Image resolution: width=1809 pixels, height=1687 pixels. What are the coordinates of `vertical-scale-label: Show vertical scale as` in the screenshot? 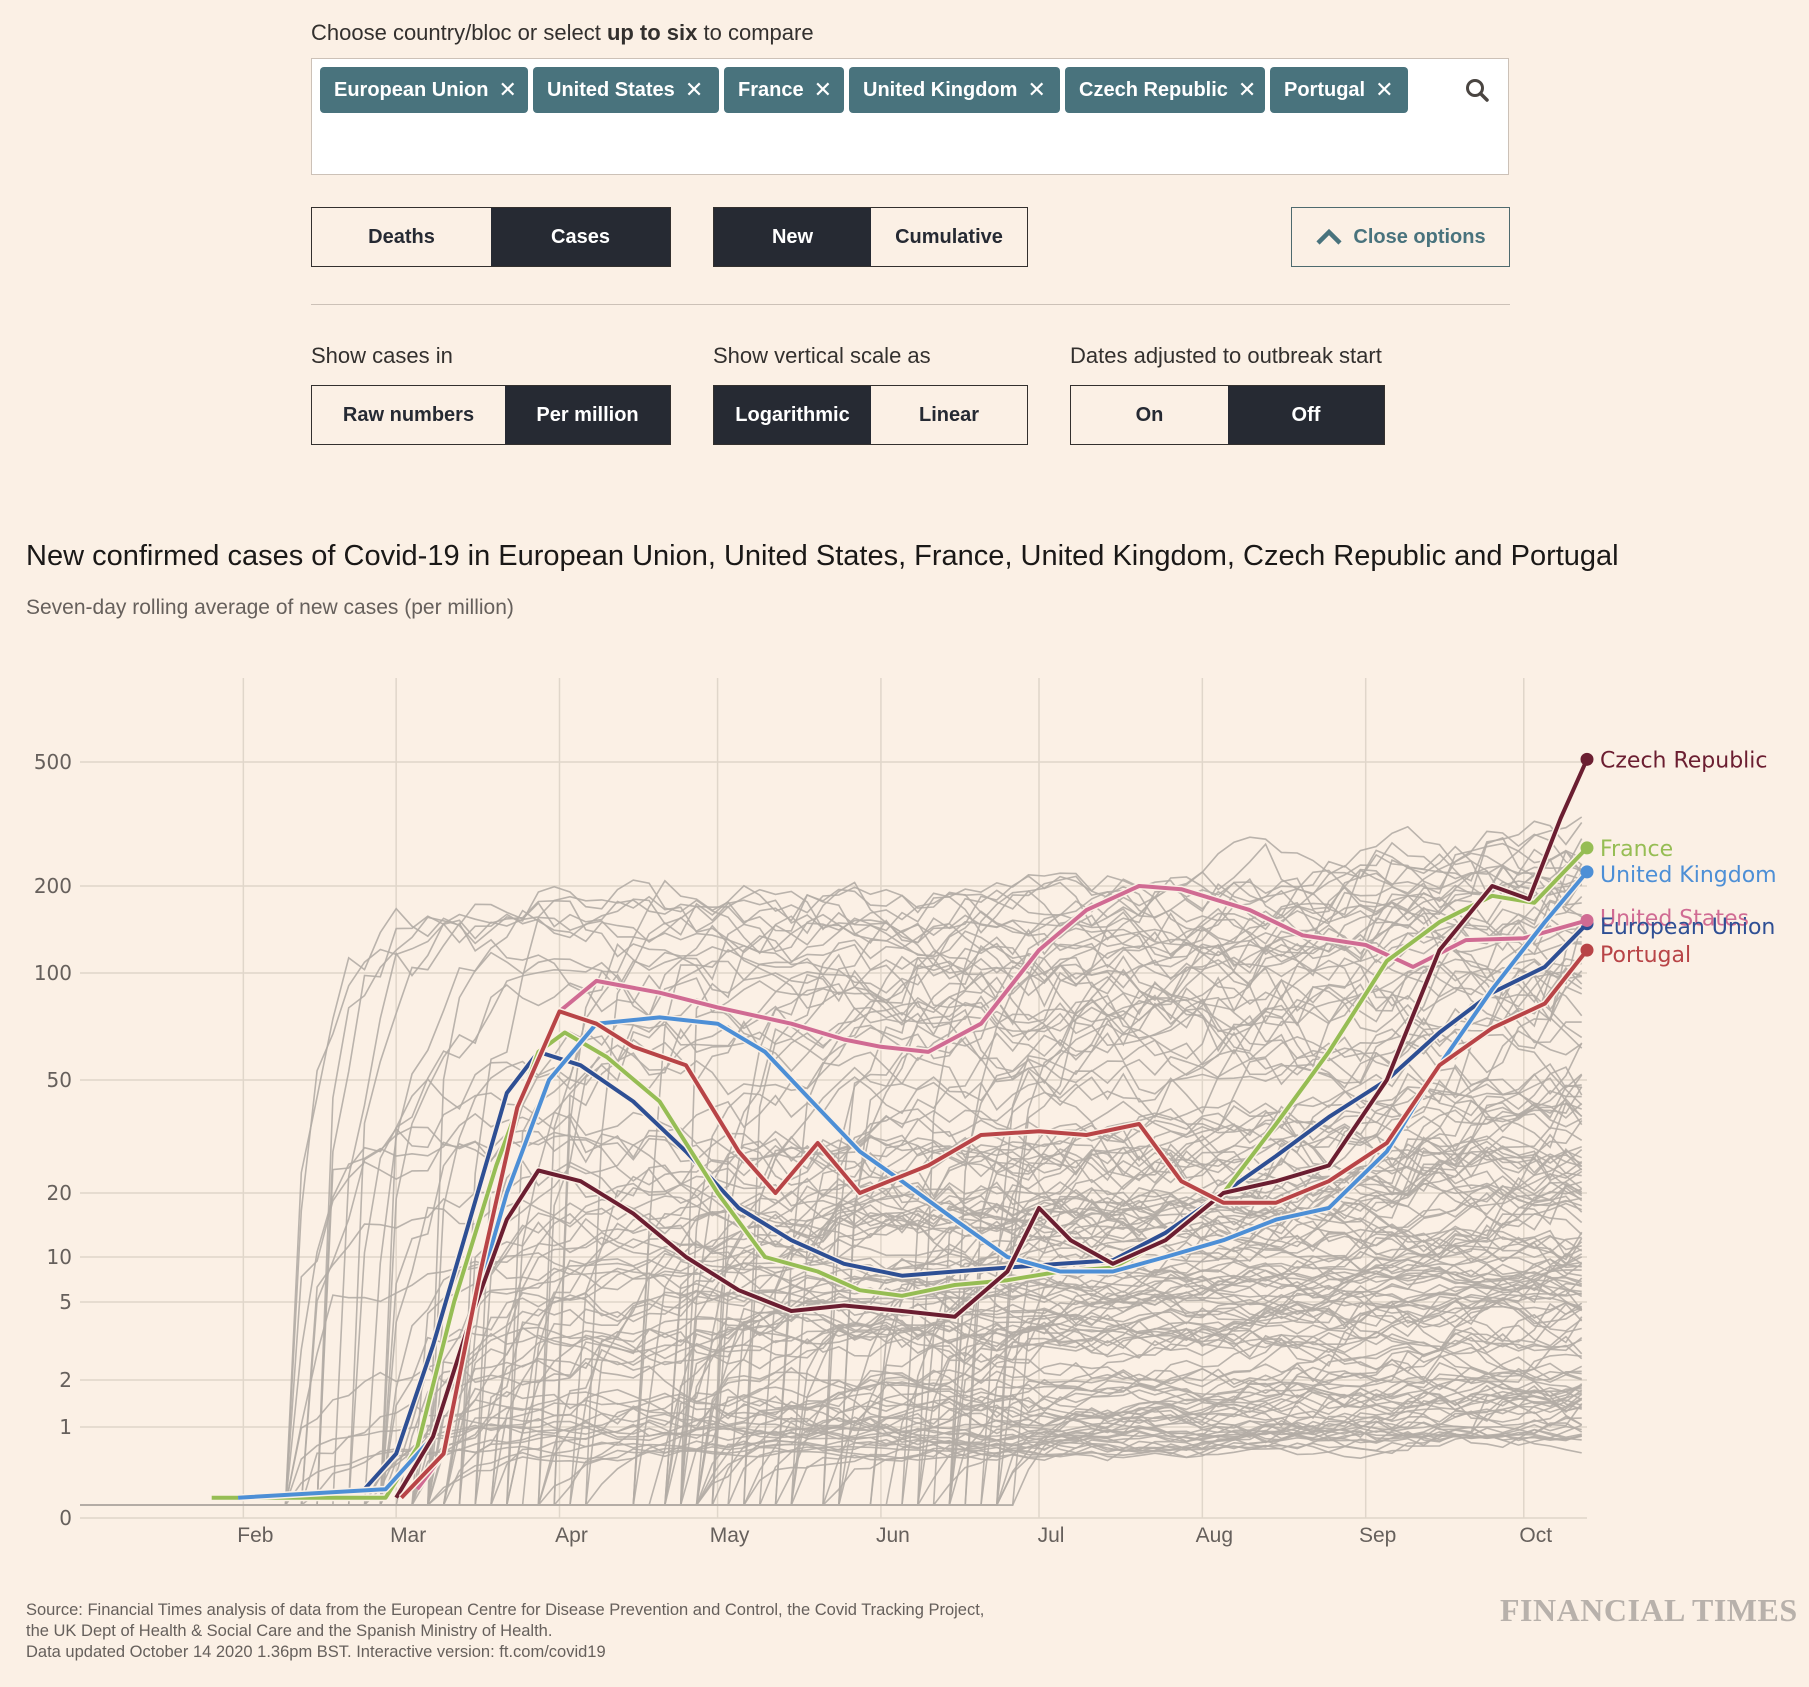 It's located at (822, 355).